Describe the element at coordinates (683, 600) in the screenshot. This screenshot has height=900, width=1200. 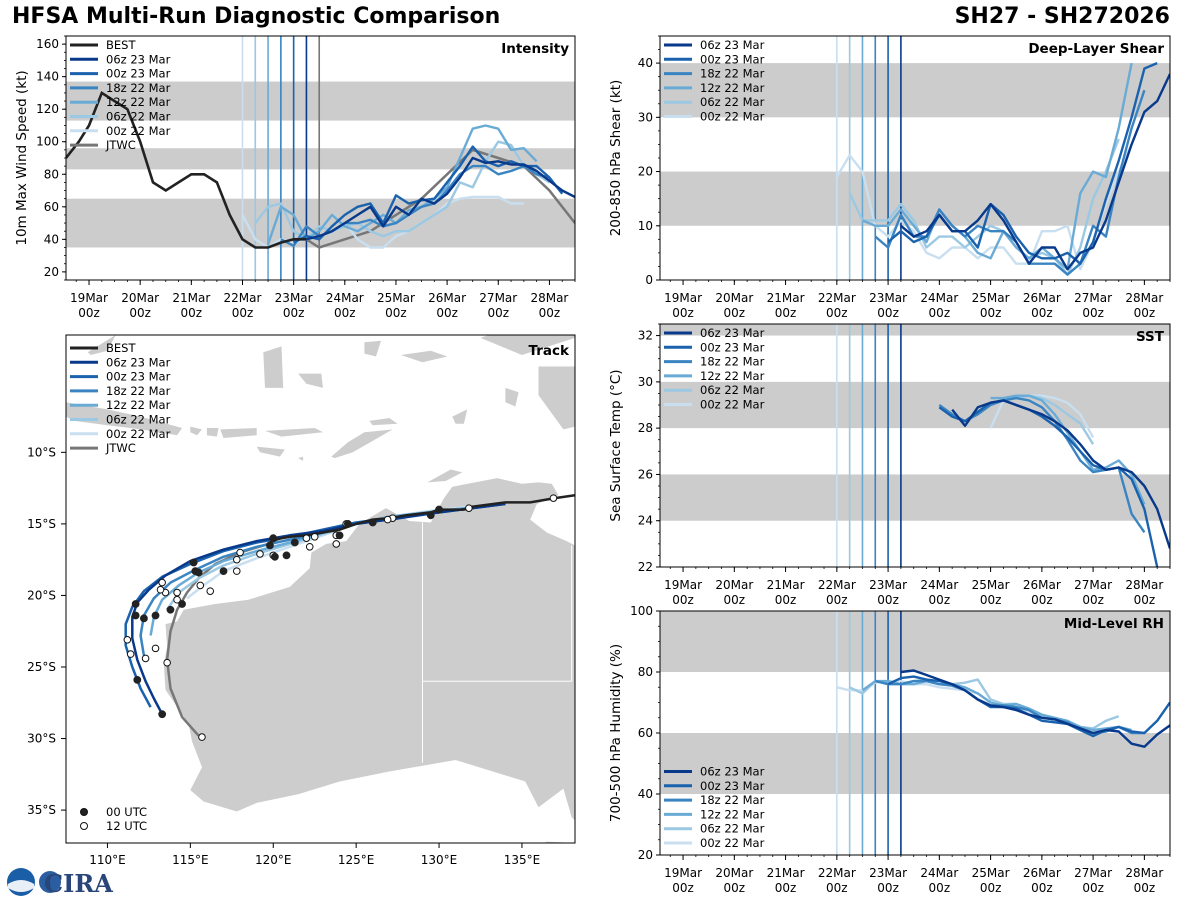
I see `sst-x-tick-hour-0: 00z` at that location.